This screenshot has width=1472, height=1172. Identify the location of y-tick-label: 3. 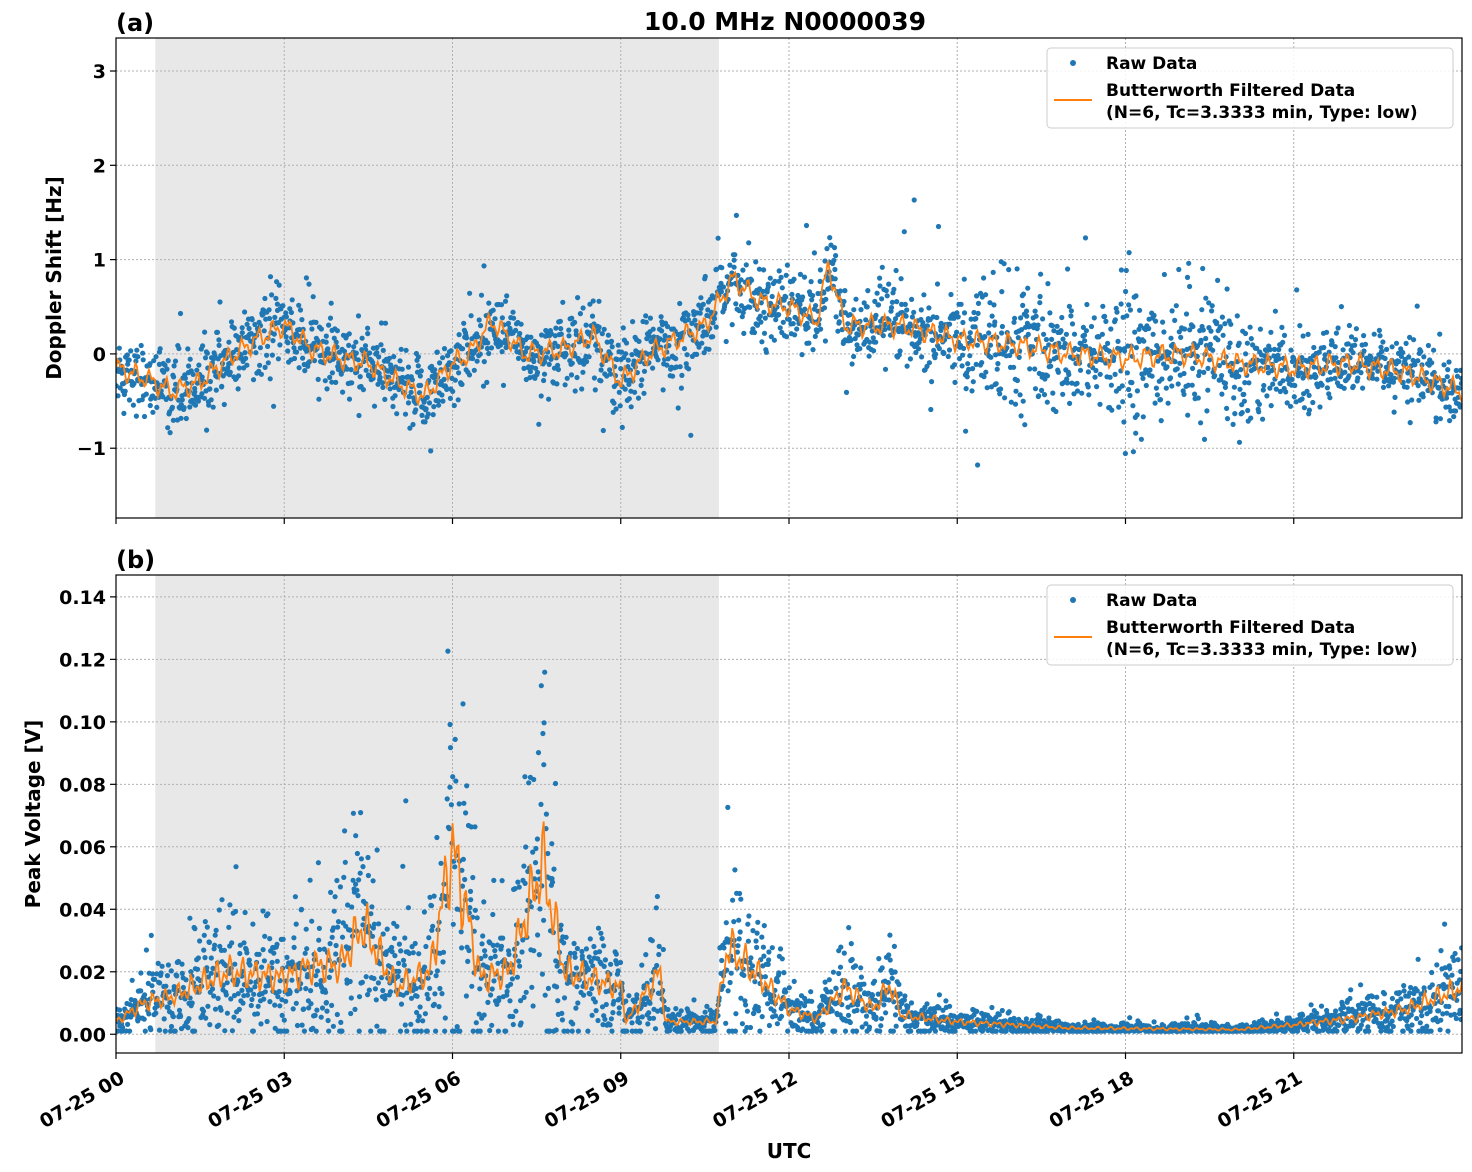
(99, 72).